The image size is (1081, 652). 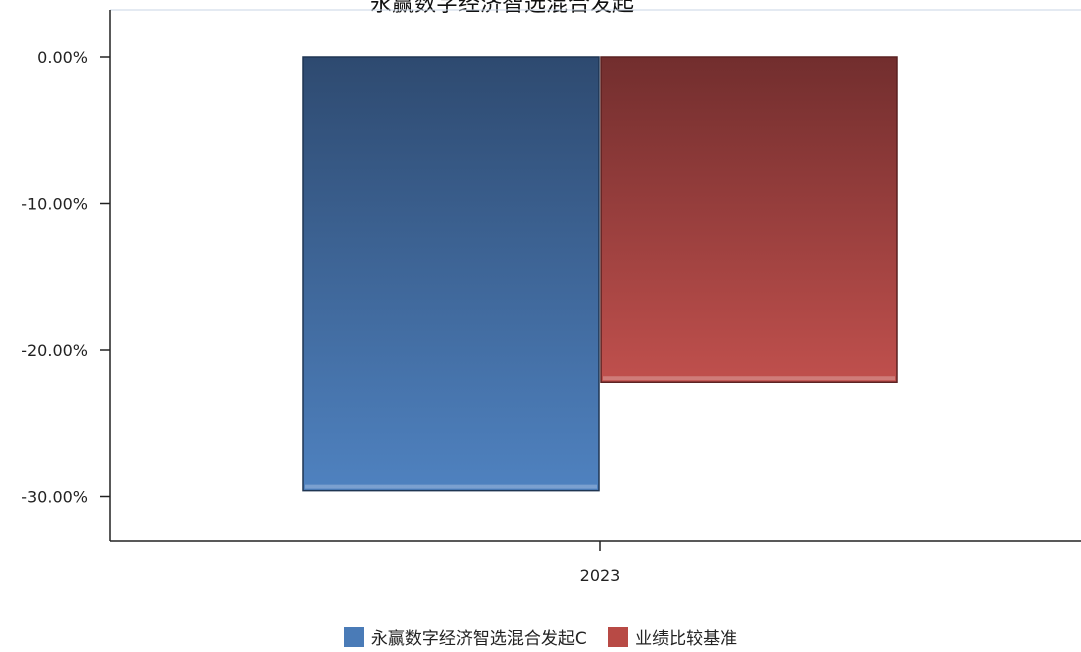 What do you see at coordinates (686, 639) in the screenshot?
I see `legend-label-benchmark: 业绩比较基准` at bounding box center [686, 639].